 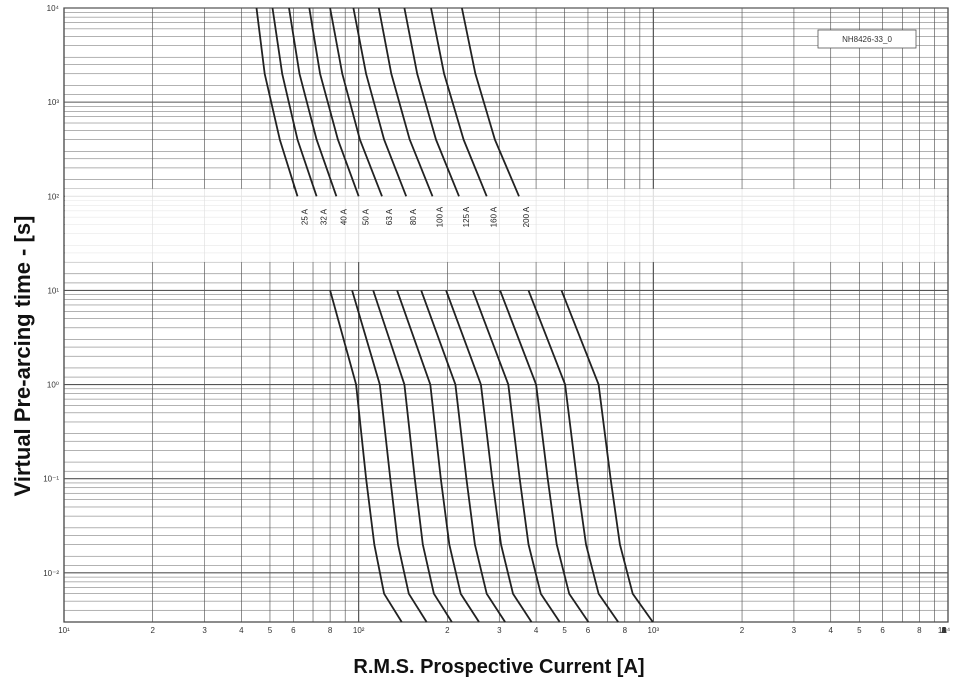 I want to click on x-tick-label: 1, so click(x=944, y=630).